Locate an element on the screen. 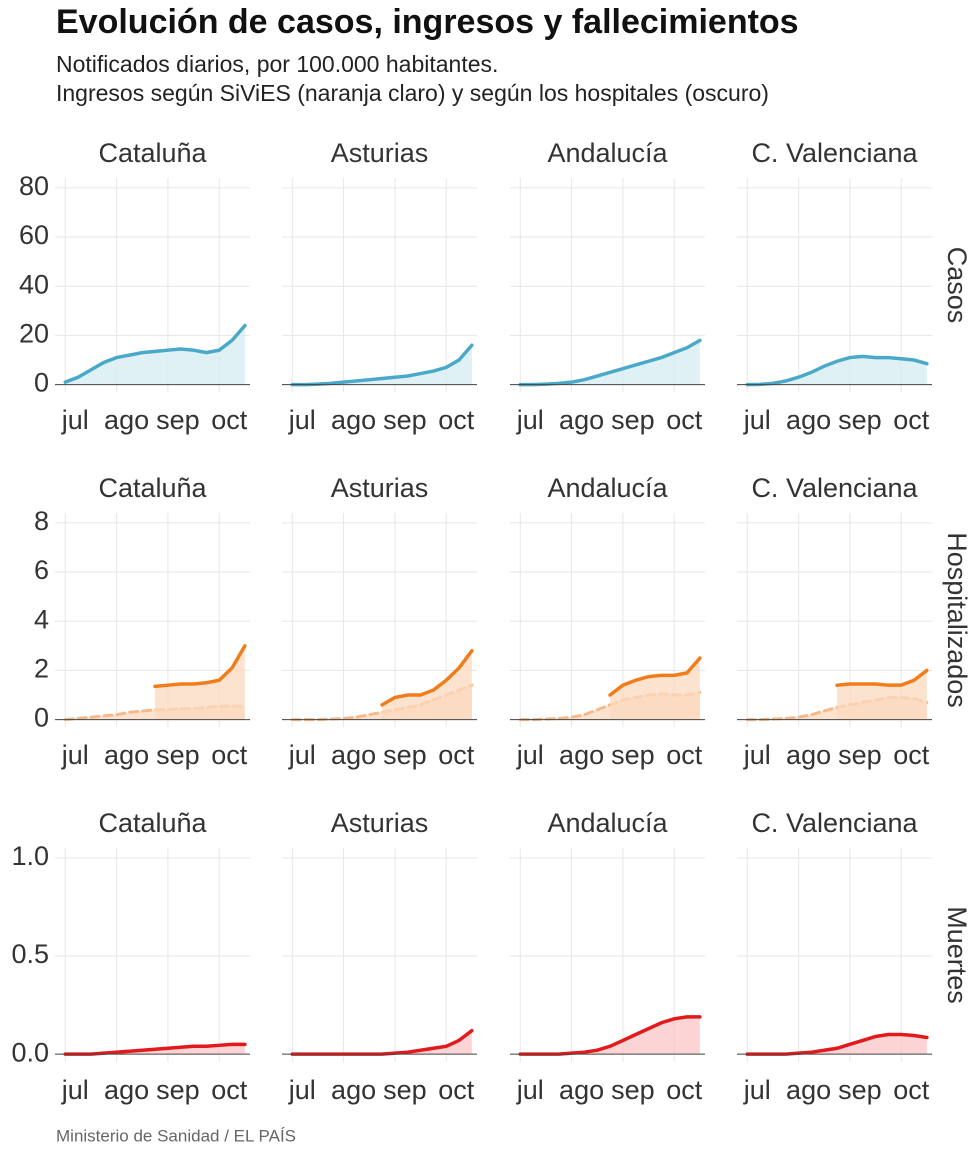 Image resolution: width=980 pixels, height=1168 pixels. y-tick-label: 40 is located at coordinates (34, 284).